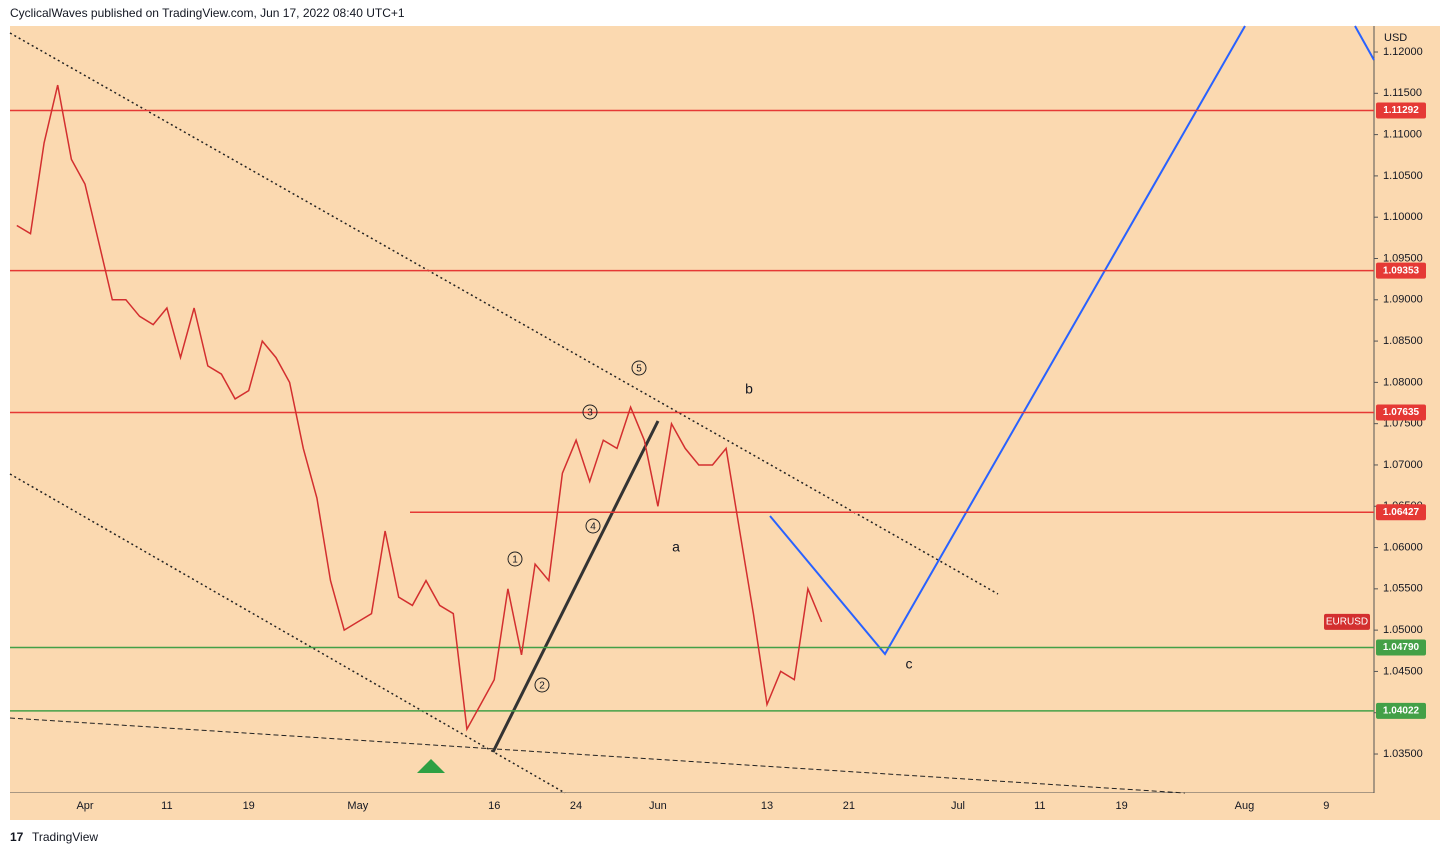  I want to click on y-tick-label: 1.03500, so click(1403, 754).